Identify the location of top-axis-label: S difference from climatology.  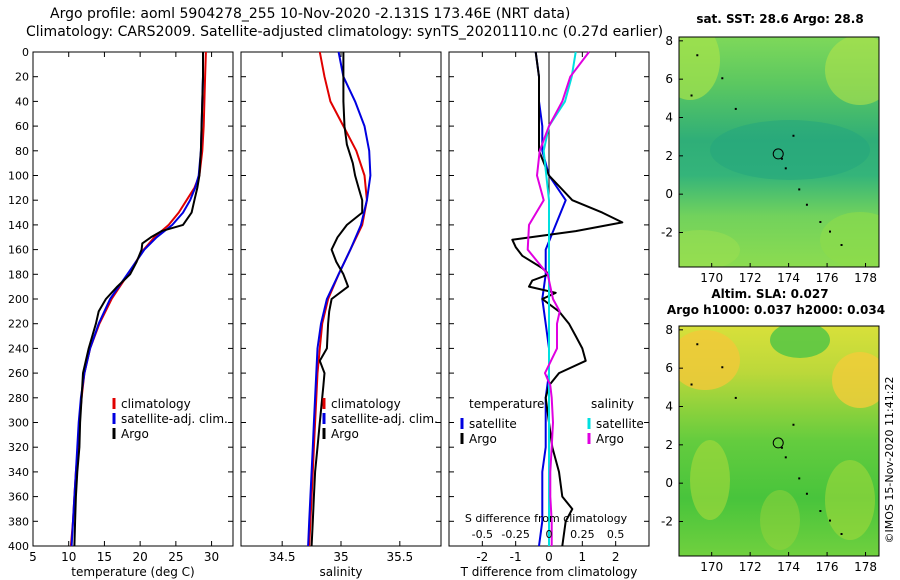
(546, 518).